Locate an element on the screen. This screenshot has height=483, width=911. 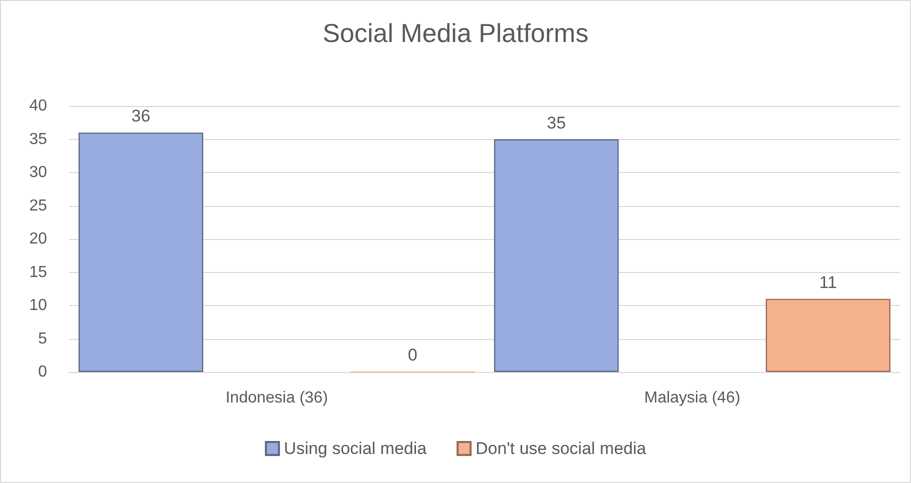
y-tick-label: 20 is located at coordinates (38, 239).